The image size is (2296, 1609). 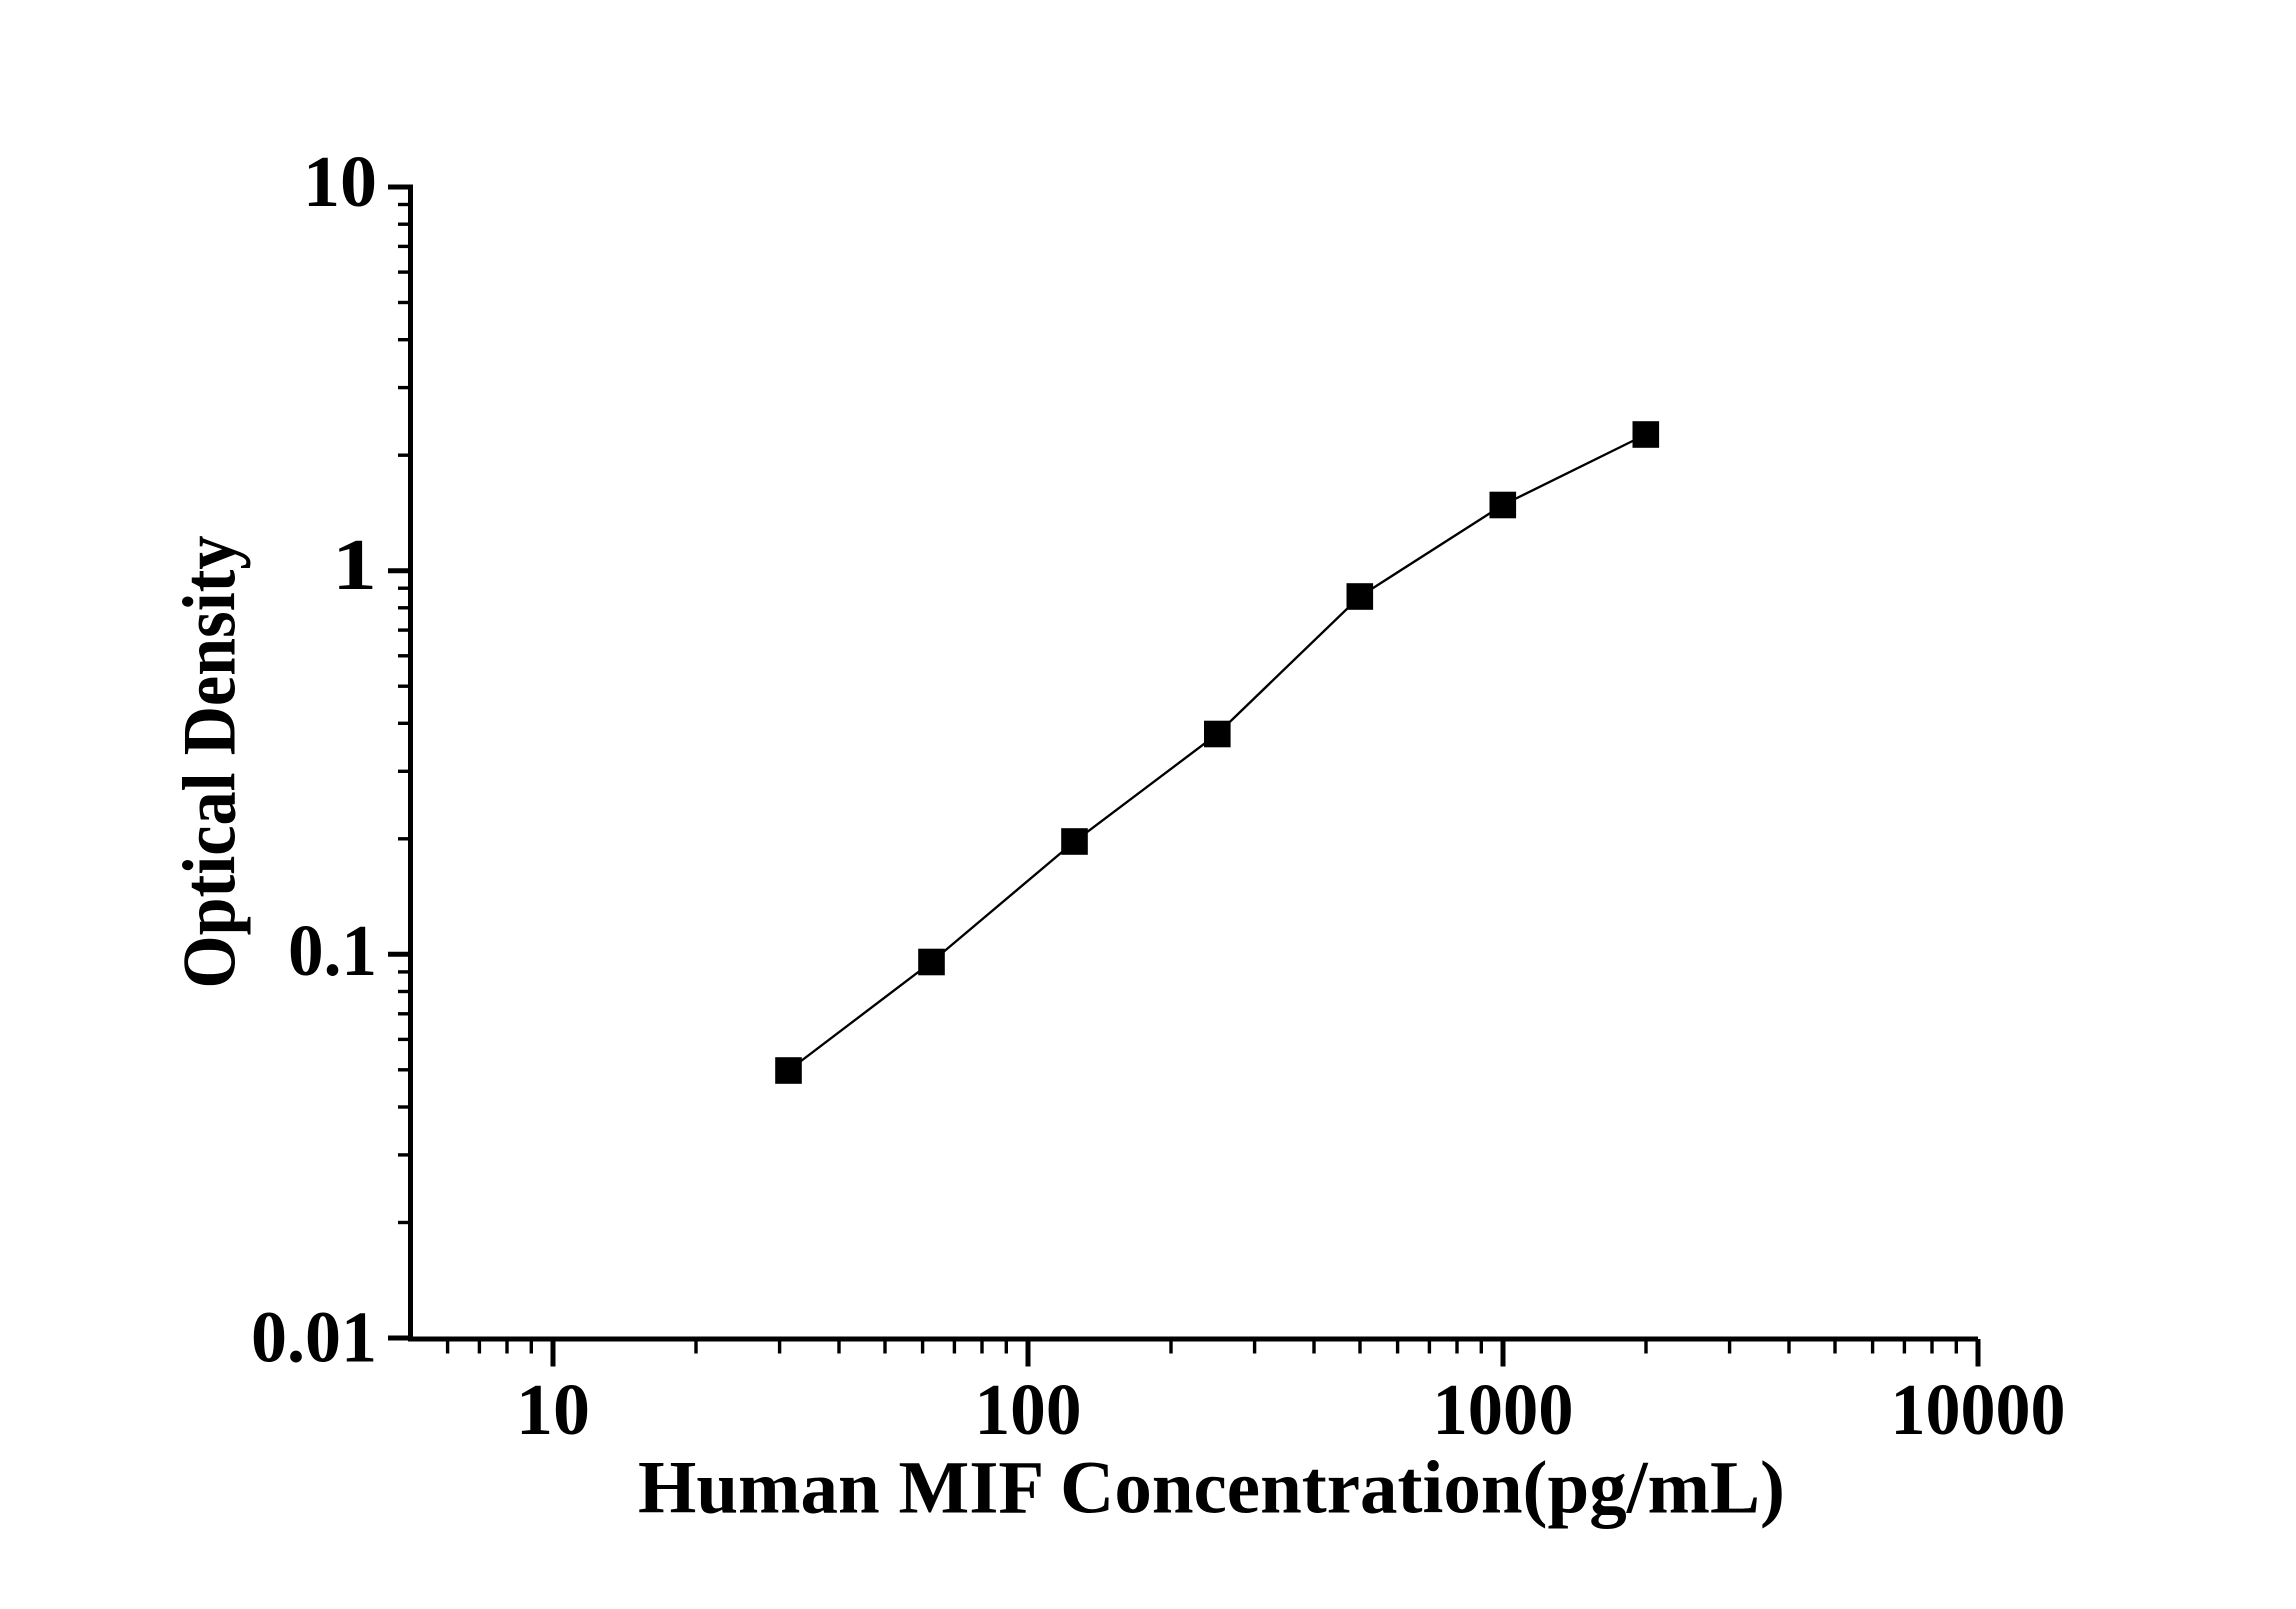 What do you see at coordinates (209, 761) in the screenshot?
I see `svg-text: Optical Density` at bounding box center [209, 761].